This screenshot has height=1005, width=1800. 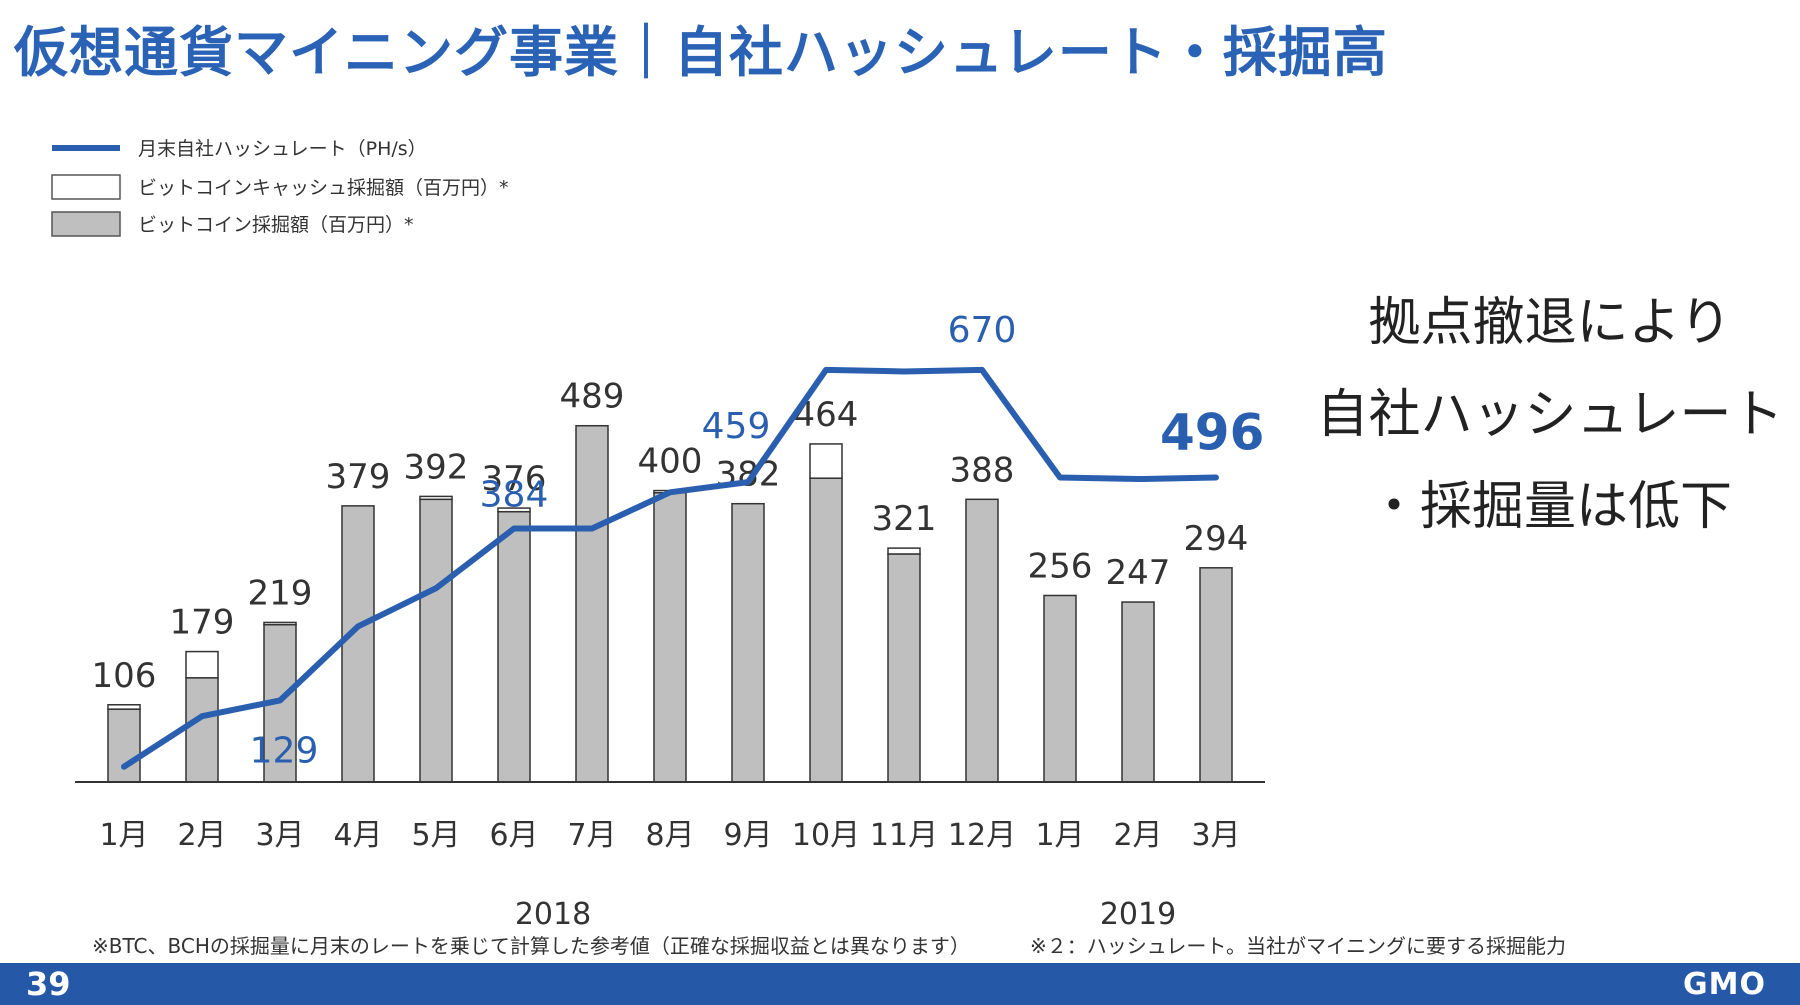 I want to click on legend-label: ビットコインキャッシュ採掘額（百万円）*, so click(x=323, y=188).